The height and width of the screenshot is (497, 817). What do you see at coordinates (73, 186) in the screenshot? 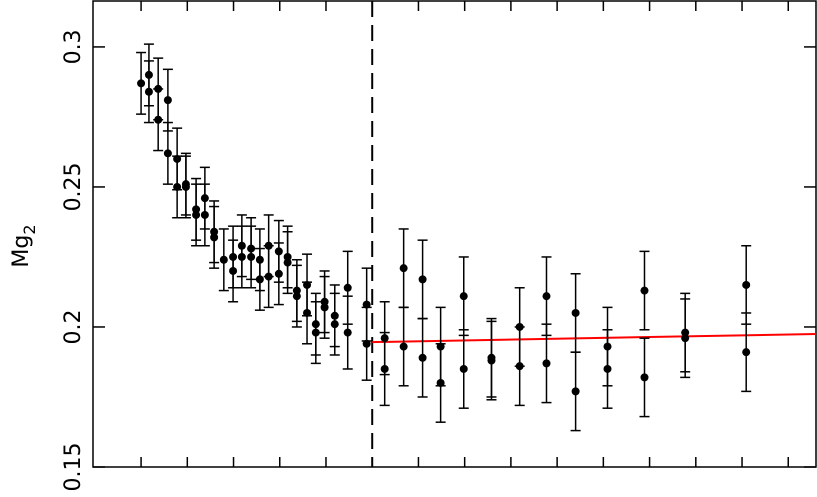
I see `y-tick-label: 0.25` at bounding box center [73, 186].